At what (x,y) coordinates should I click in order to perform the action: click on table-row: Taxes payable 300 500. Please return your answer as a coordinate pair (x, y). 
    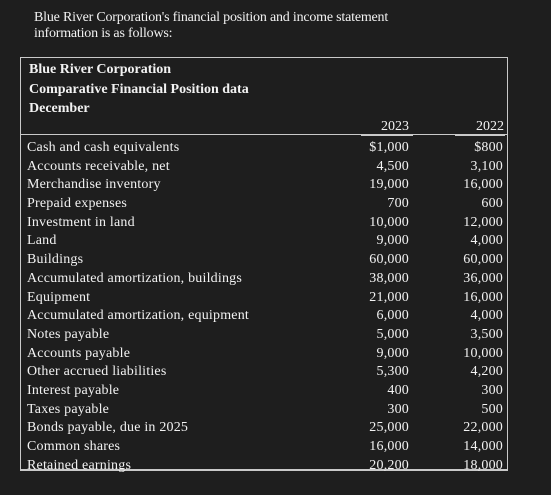
    Looking at the image, I should click on (264, 410).